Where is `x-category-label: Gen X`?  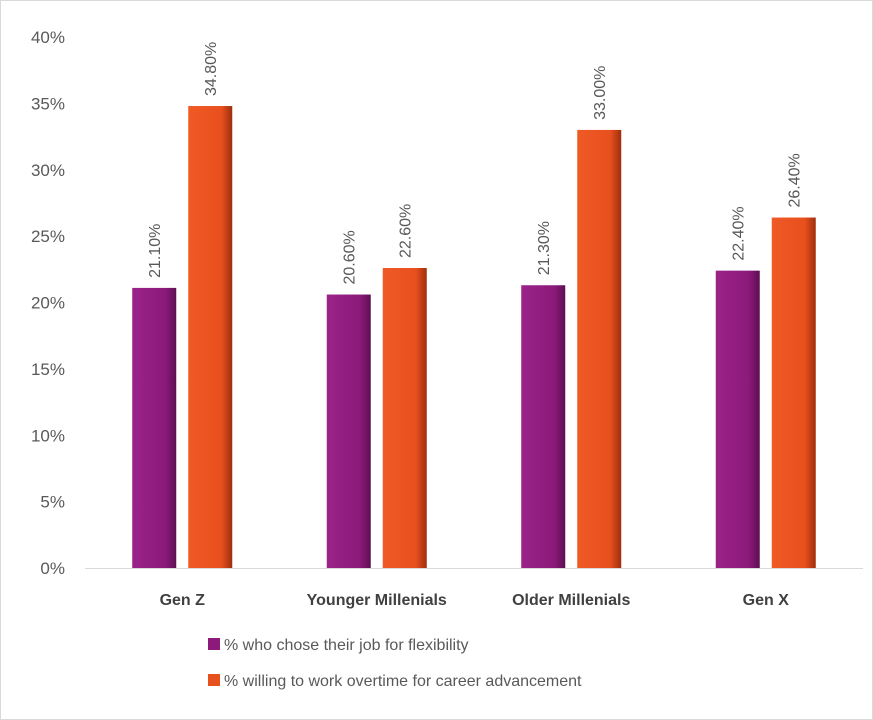 x-category-label: Gen X is located at coordinates (766, 600).